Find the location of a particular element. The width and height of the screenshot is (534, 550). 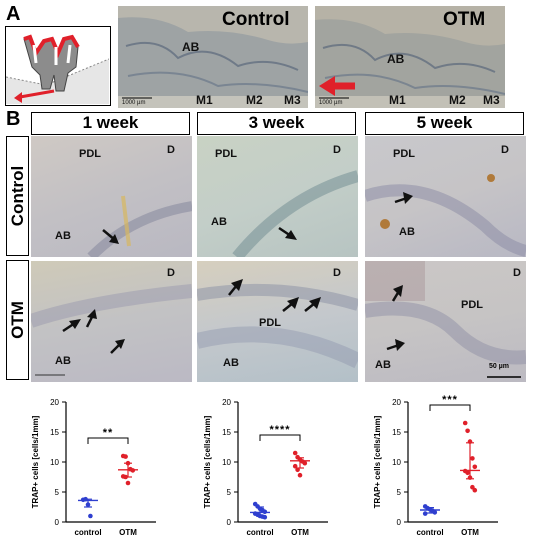

overview-ab-label: AB is located at coordinates (191, 47).